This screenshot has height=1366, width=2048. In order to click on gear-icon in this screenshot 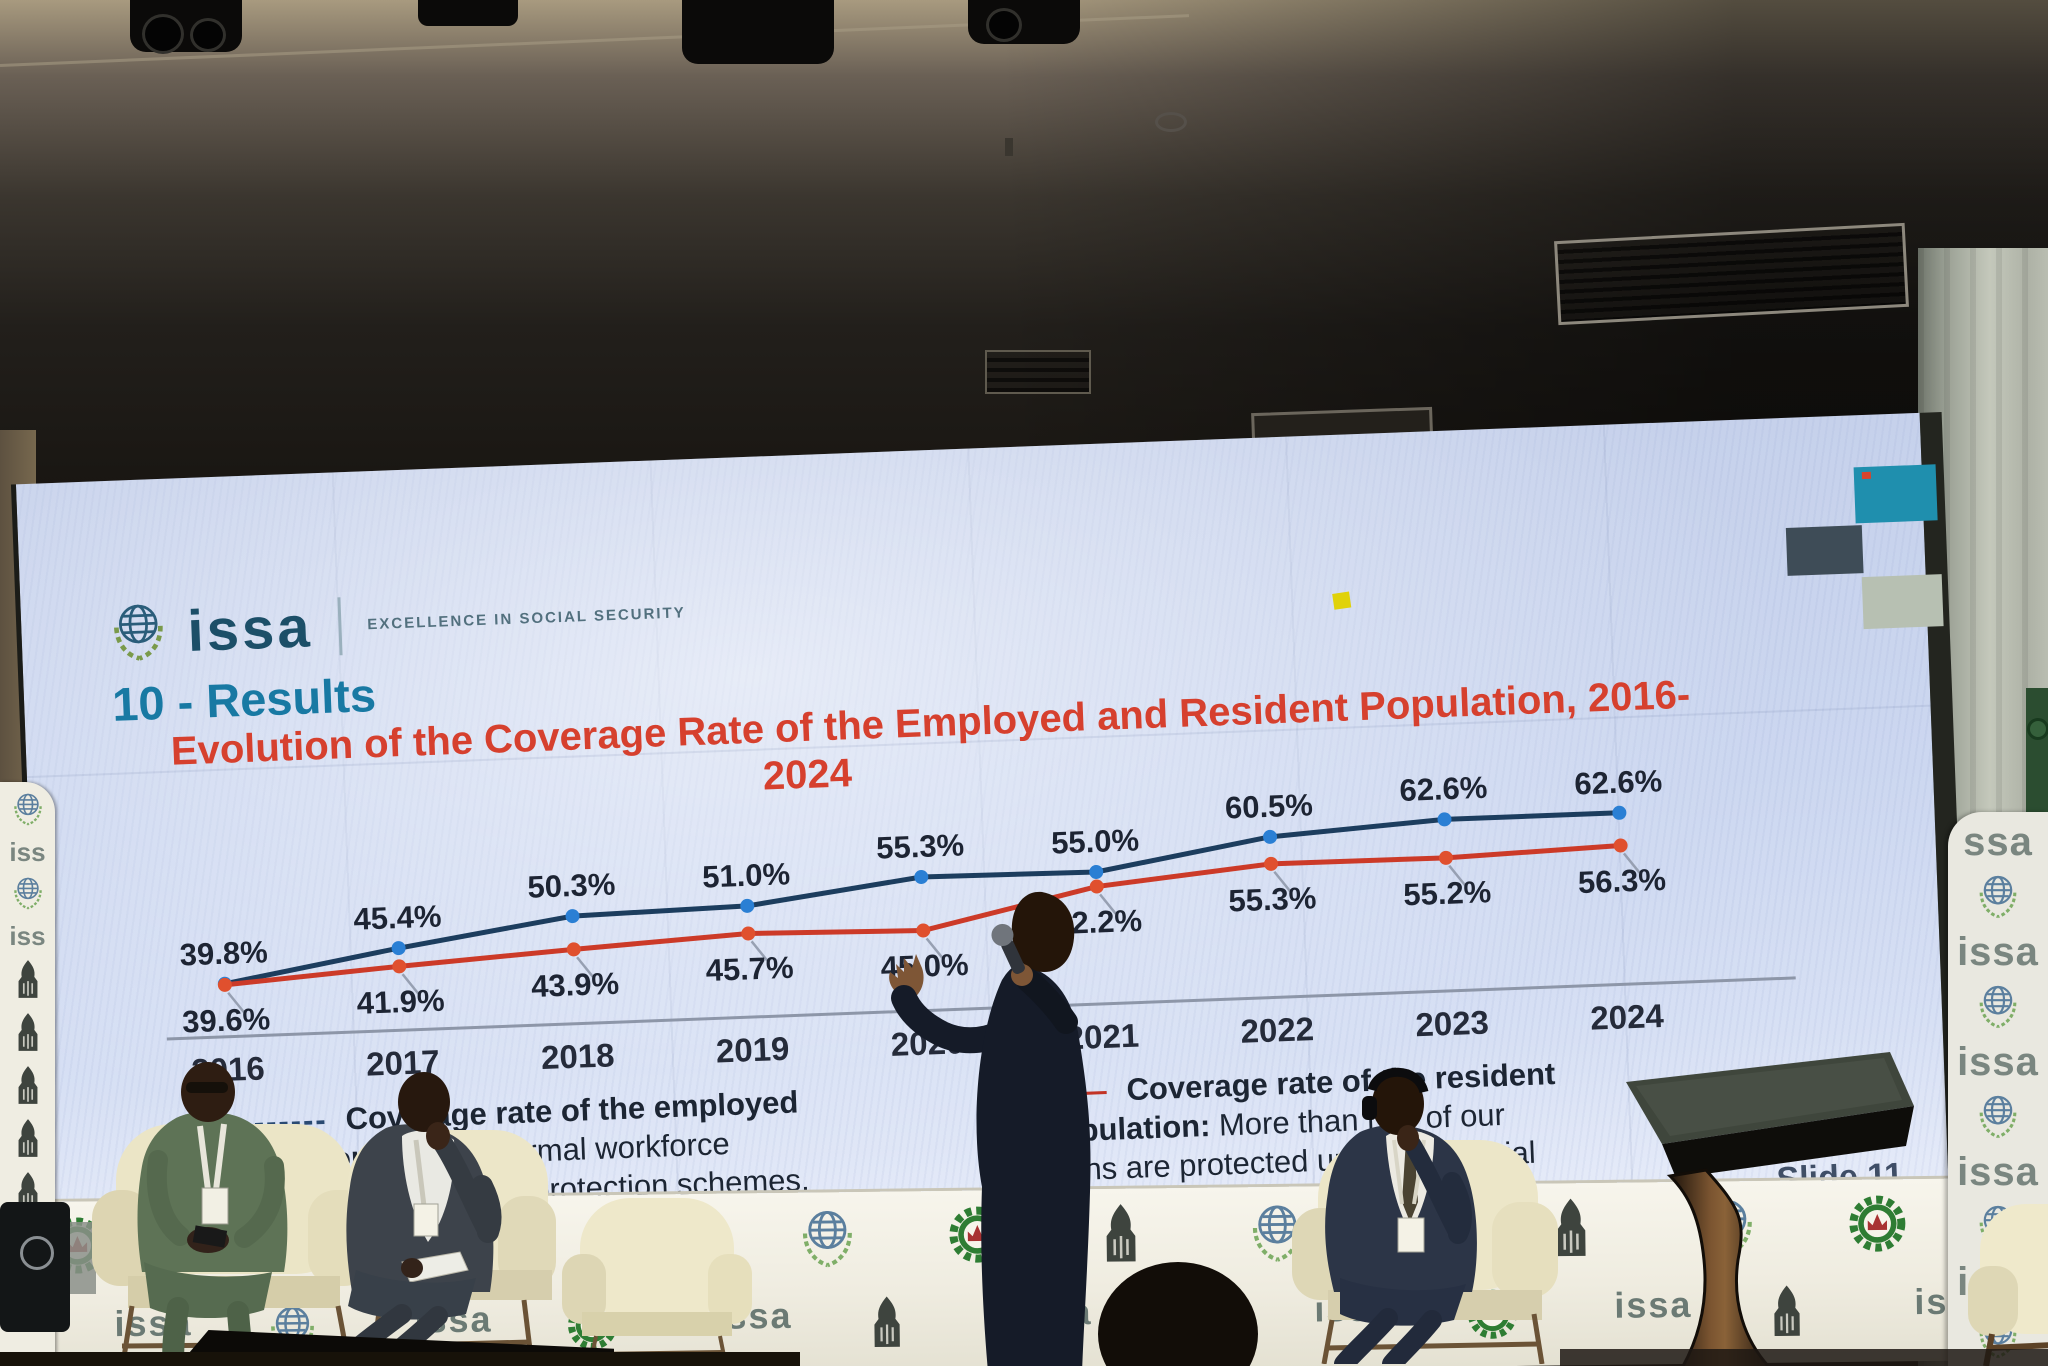, I will do `click(1877, 1226)`.